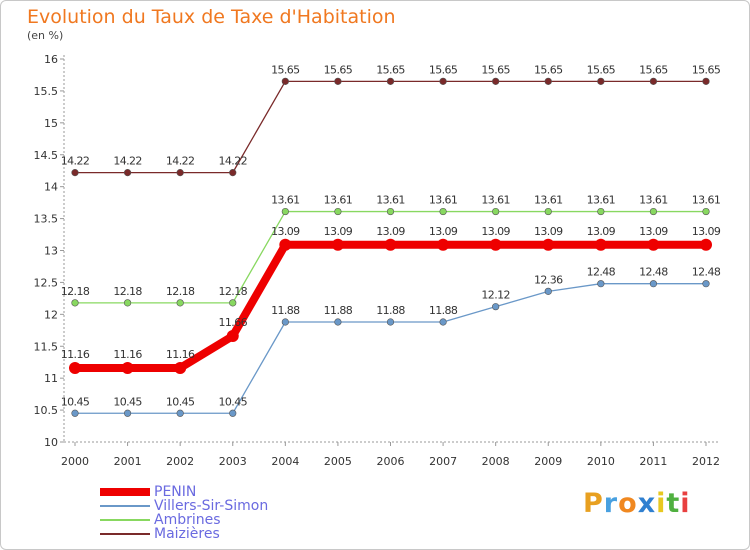  Describe the element at coordinates (51, 442) in the screenshot. I see `y-tick-label: 10` at that location.